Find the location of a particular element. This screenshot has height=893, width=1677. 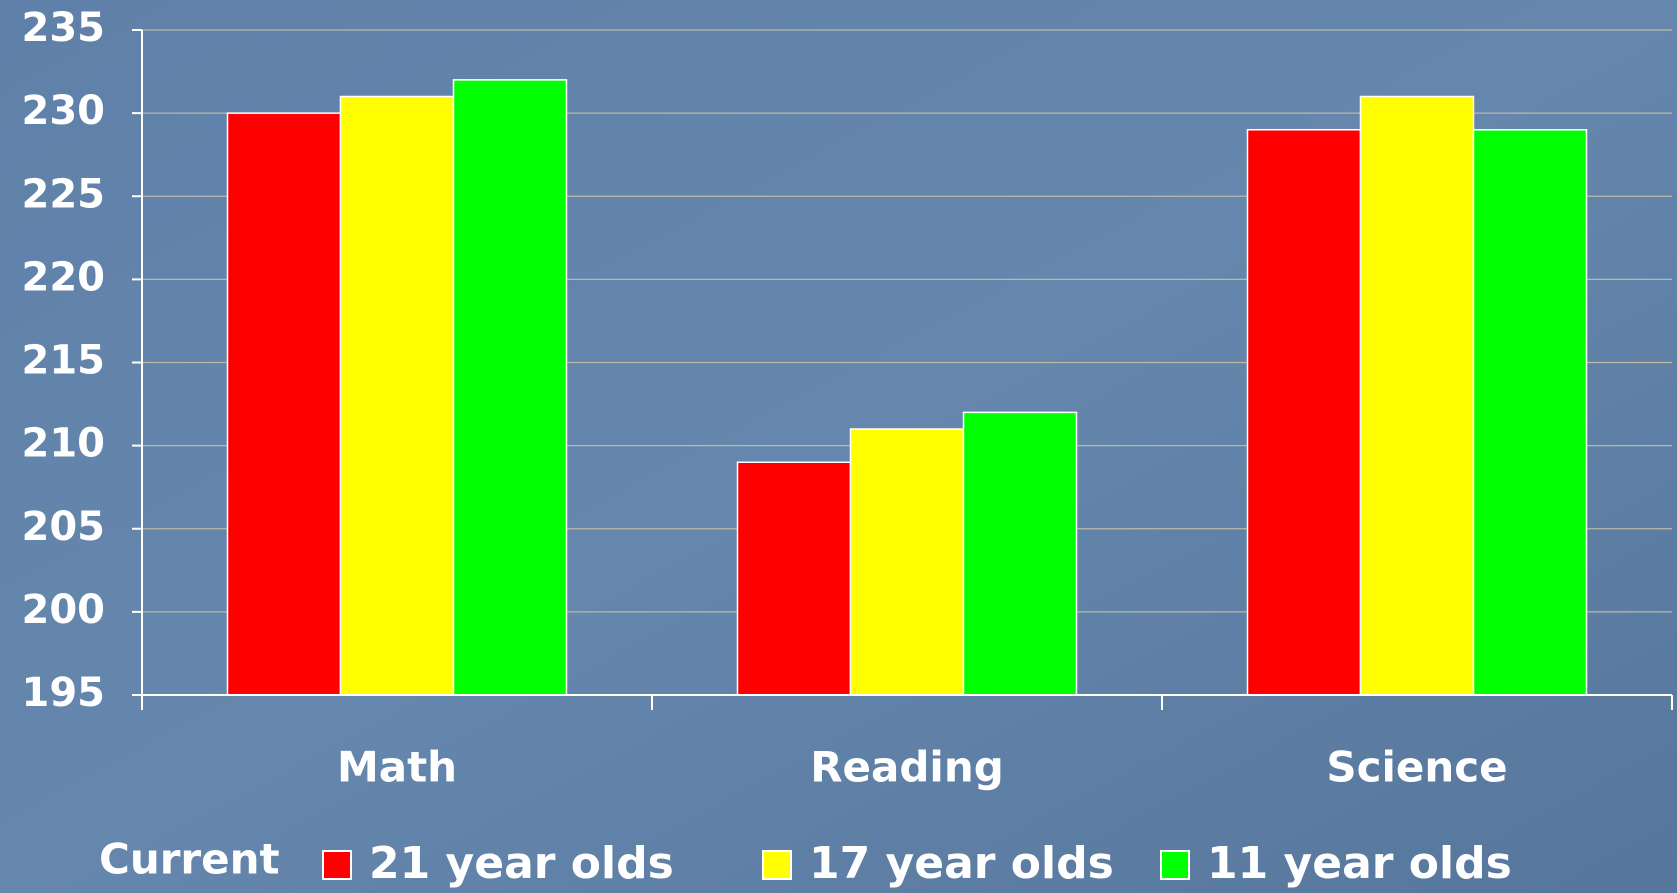

legend-label: 21 year olds is located at coordinates (521, 863).